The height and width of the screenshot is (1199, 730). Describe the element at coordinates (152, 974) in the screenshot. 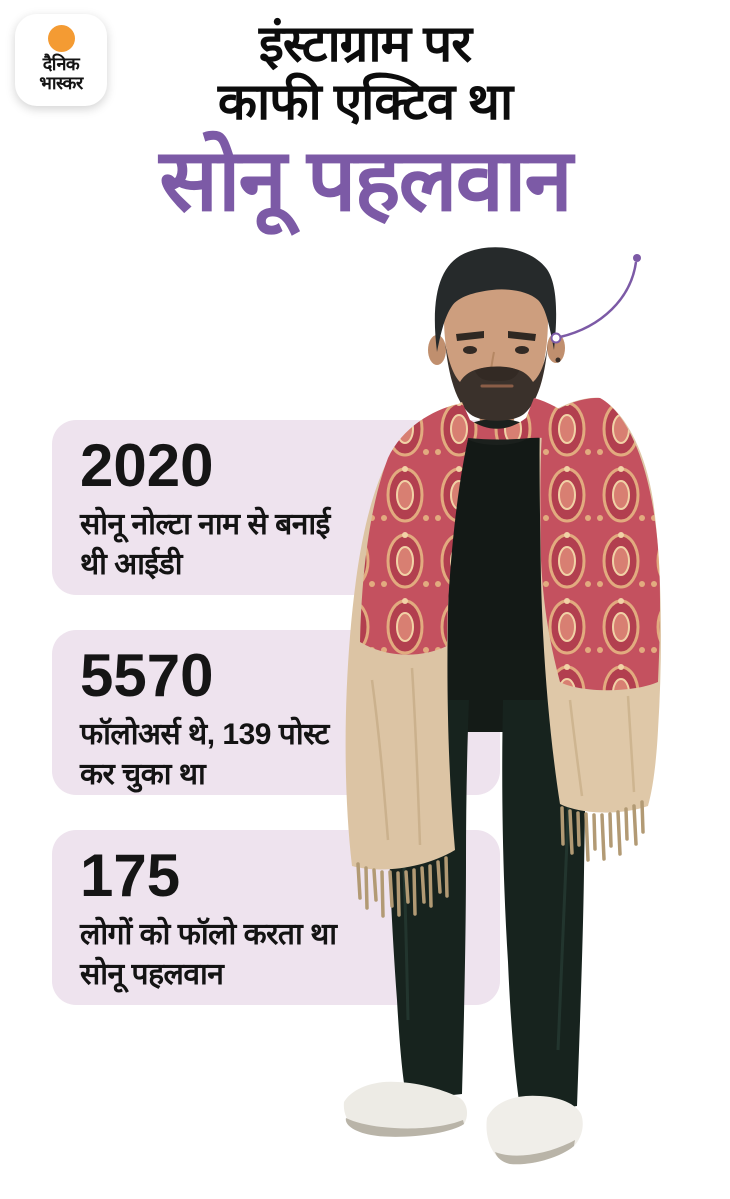

I see `stat-desc-line2: सोनू पहलवान` at that location.